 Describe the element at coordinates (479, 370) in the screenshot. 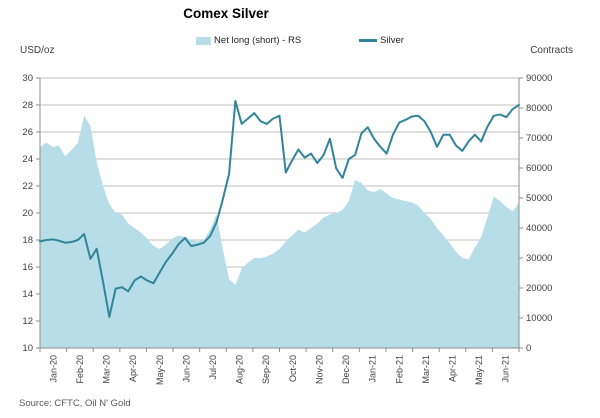

I see `svg-text: May-21` at that location.